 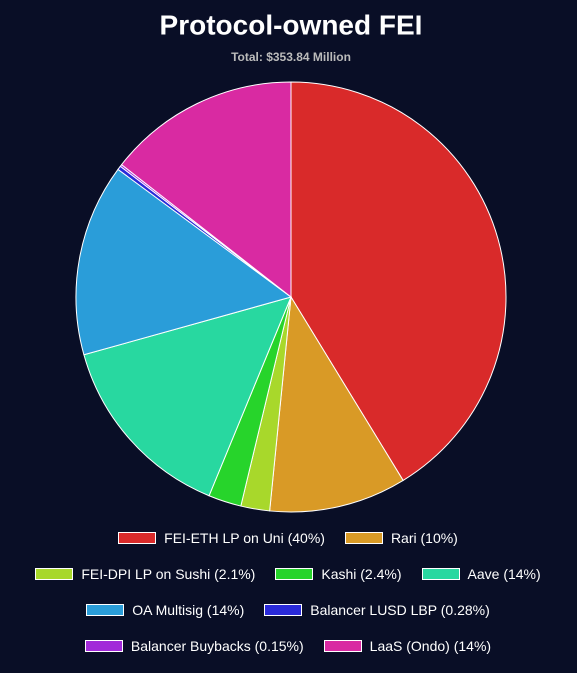 I want to click on legend-item: Rari (10%), so click(x=401, y=538).